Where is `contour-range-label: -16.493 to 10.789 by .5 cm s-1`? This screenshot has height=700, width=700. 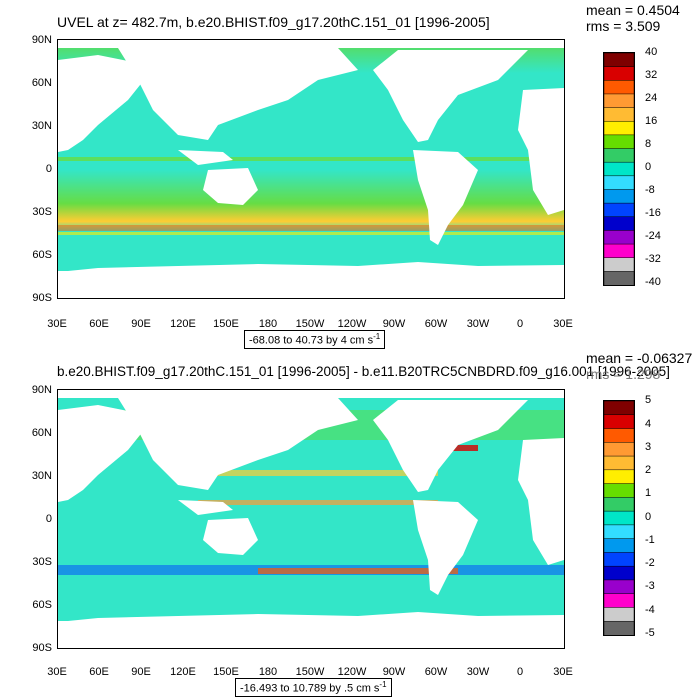 contour-range-label: -16.493 to 10.789 by .5 cm s-1 is located at coordinates (313, 687).